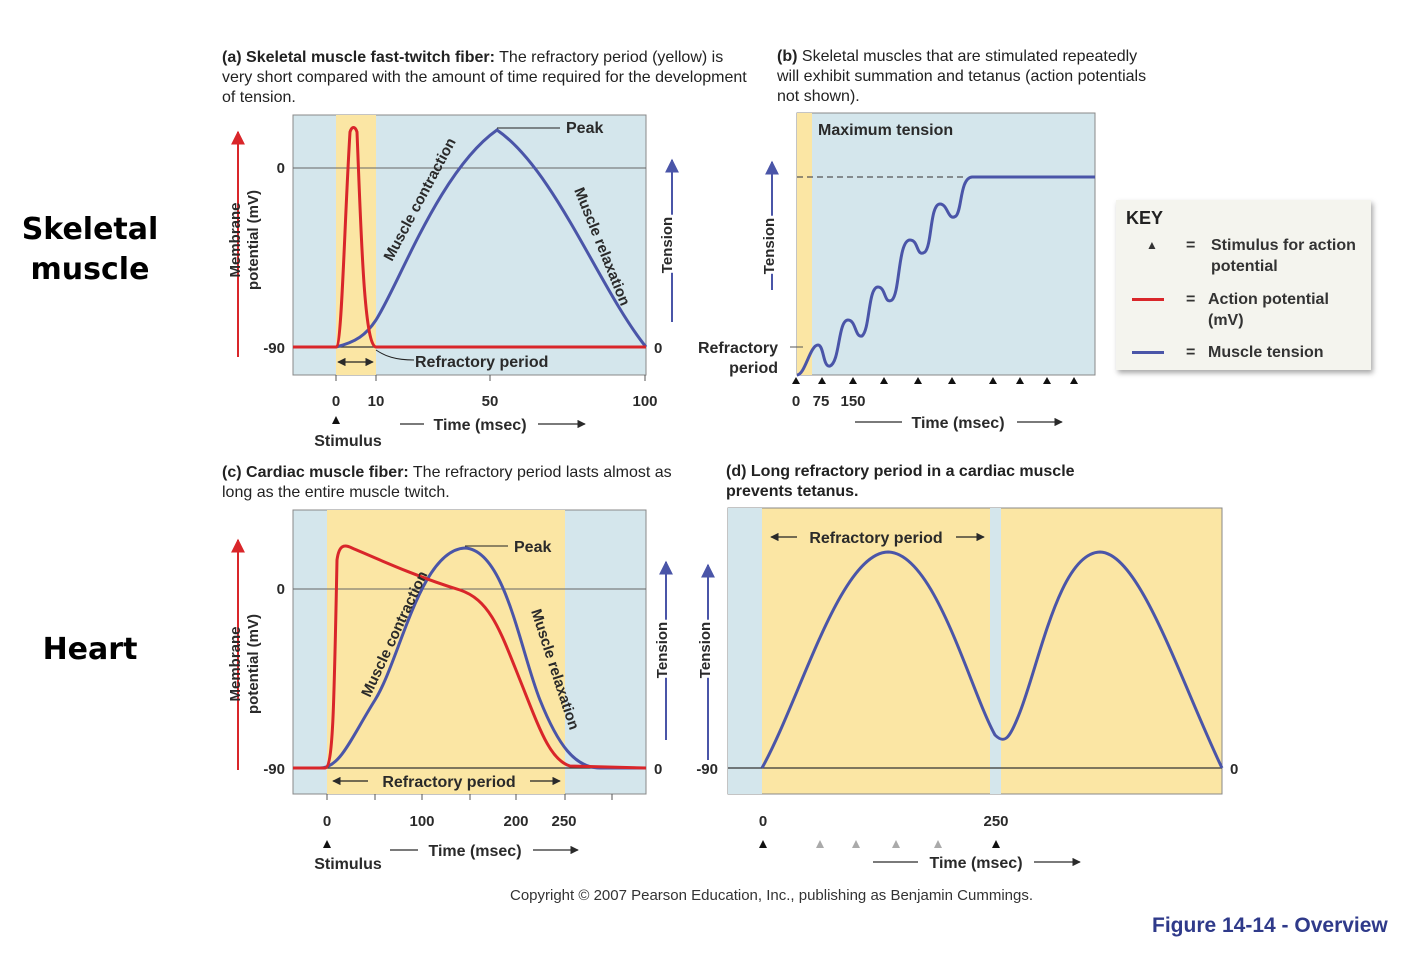 The width and height of the screenshot is (1408, 956). I want to click on triangle-icon: ▲, so click(1152, 245).